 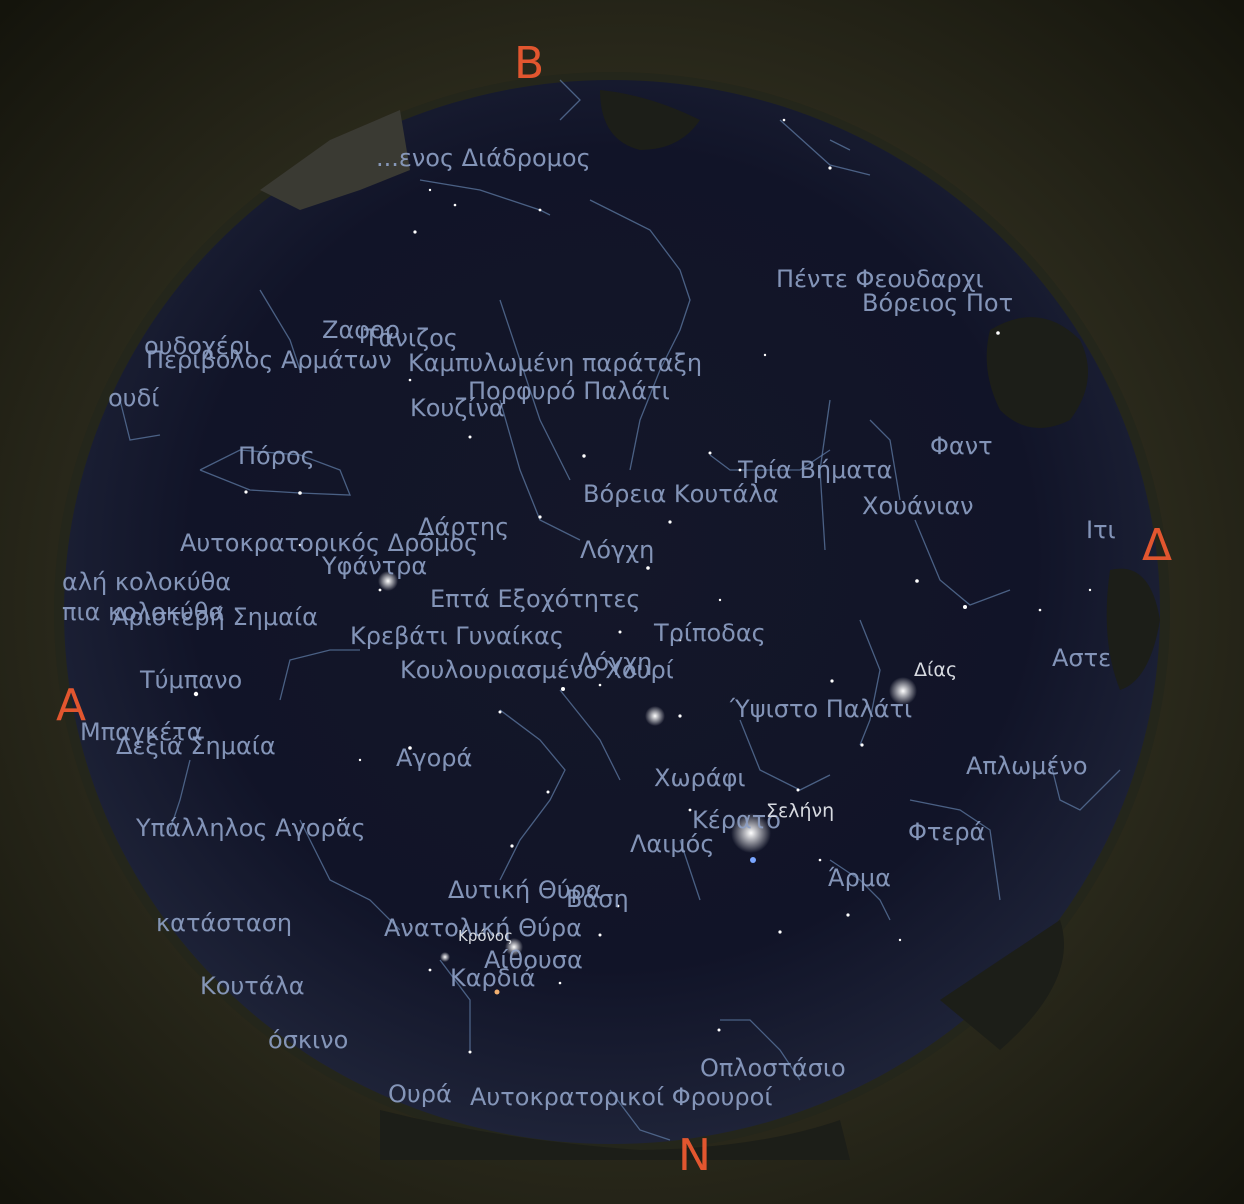 What do you see at coordinates (308, 1040) in the screenshot?
I see `constellation-label: όσκινο` at bounding box center [308, 1040].